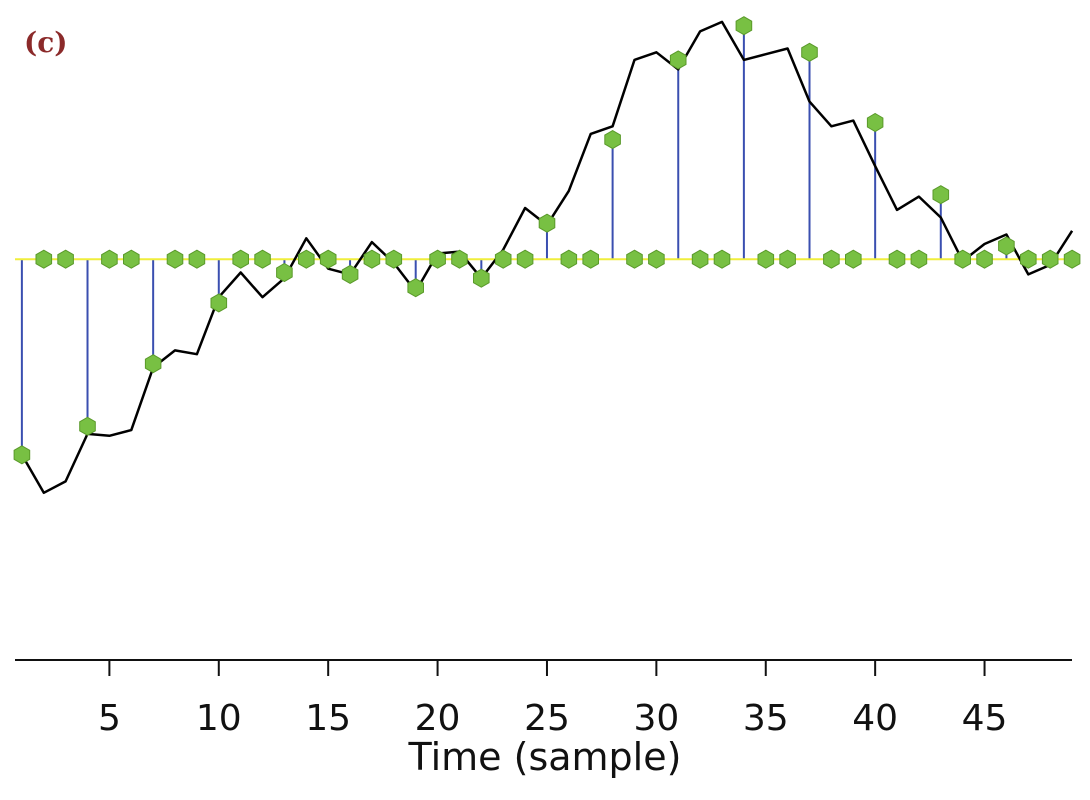 Image resolution: width=1090 pixels, height=800 pixels. I want to click on panel-label: (c), so click(46, 42).